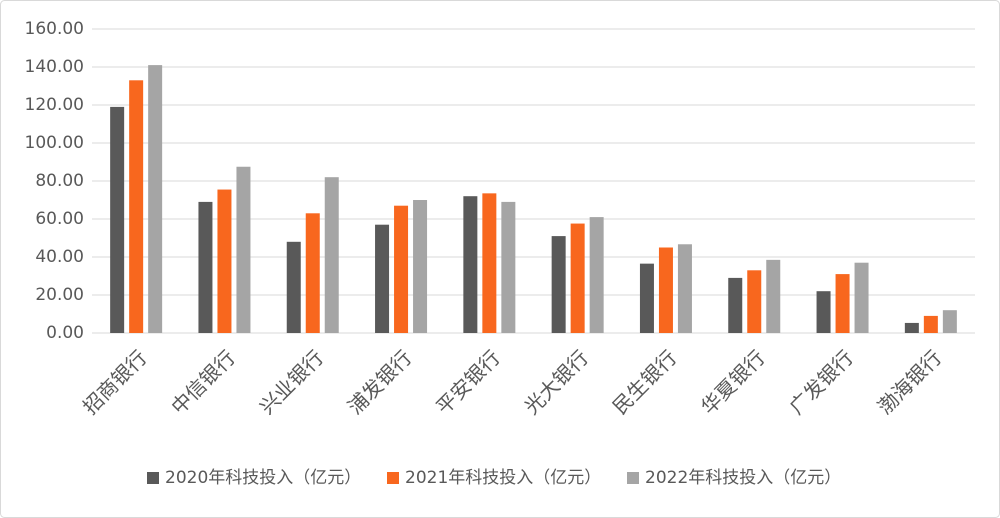 The height and width of the screenshot is (518, 1000). What do you see at coordinates (54, 29) in the screenshot?
I see `y-tick-label: 160.00` at bounding box center [54, 29].